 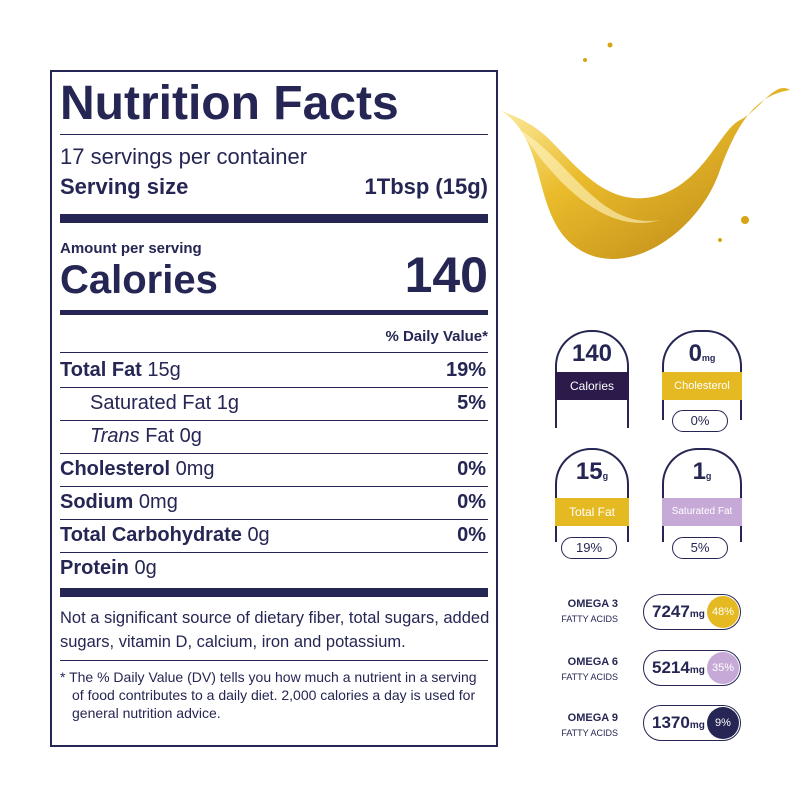 What do you see at coordinates (723, 723) in the screenshot?
I see `omega-pct: 9%` at bounding box center [723, 723].